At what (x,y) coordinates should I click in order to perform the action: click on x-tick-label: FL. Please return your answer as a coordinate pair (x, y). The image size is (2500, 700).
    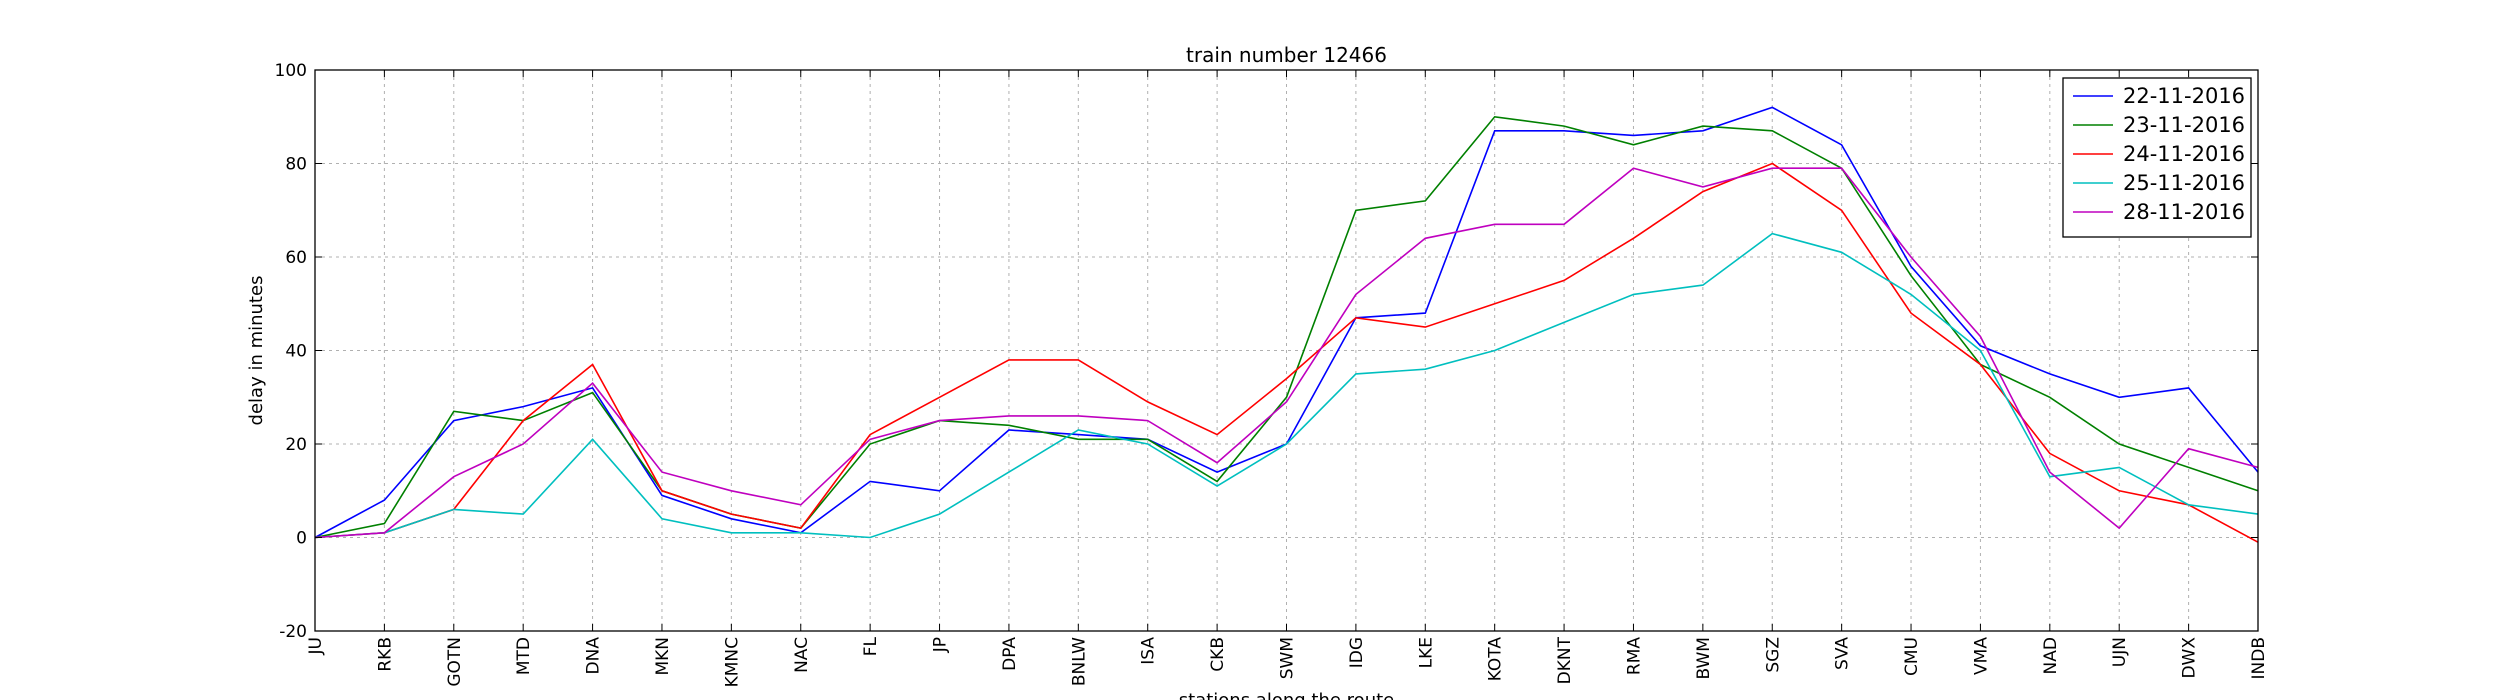
    Looking at the image, I should click on (871, 646).